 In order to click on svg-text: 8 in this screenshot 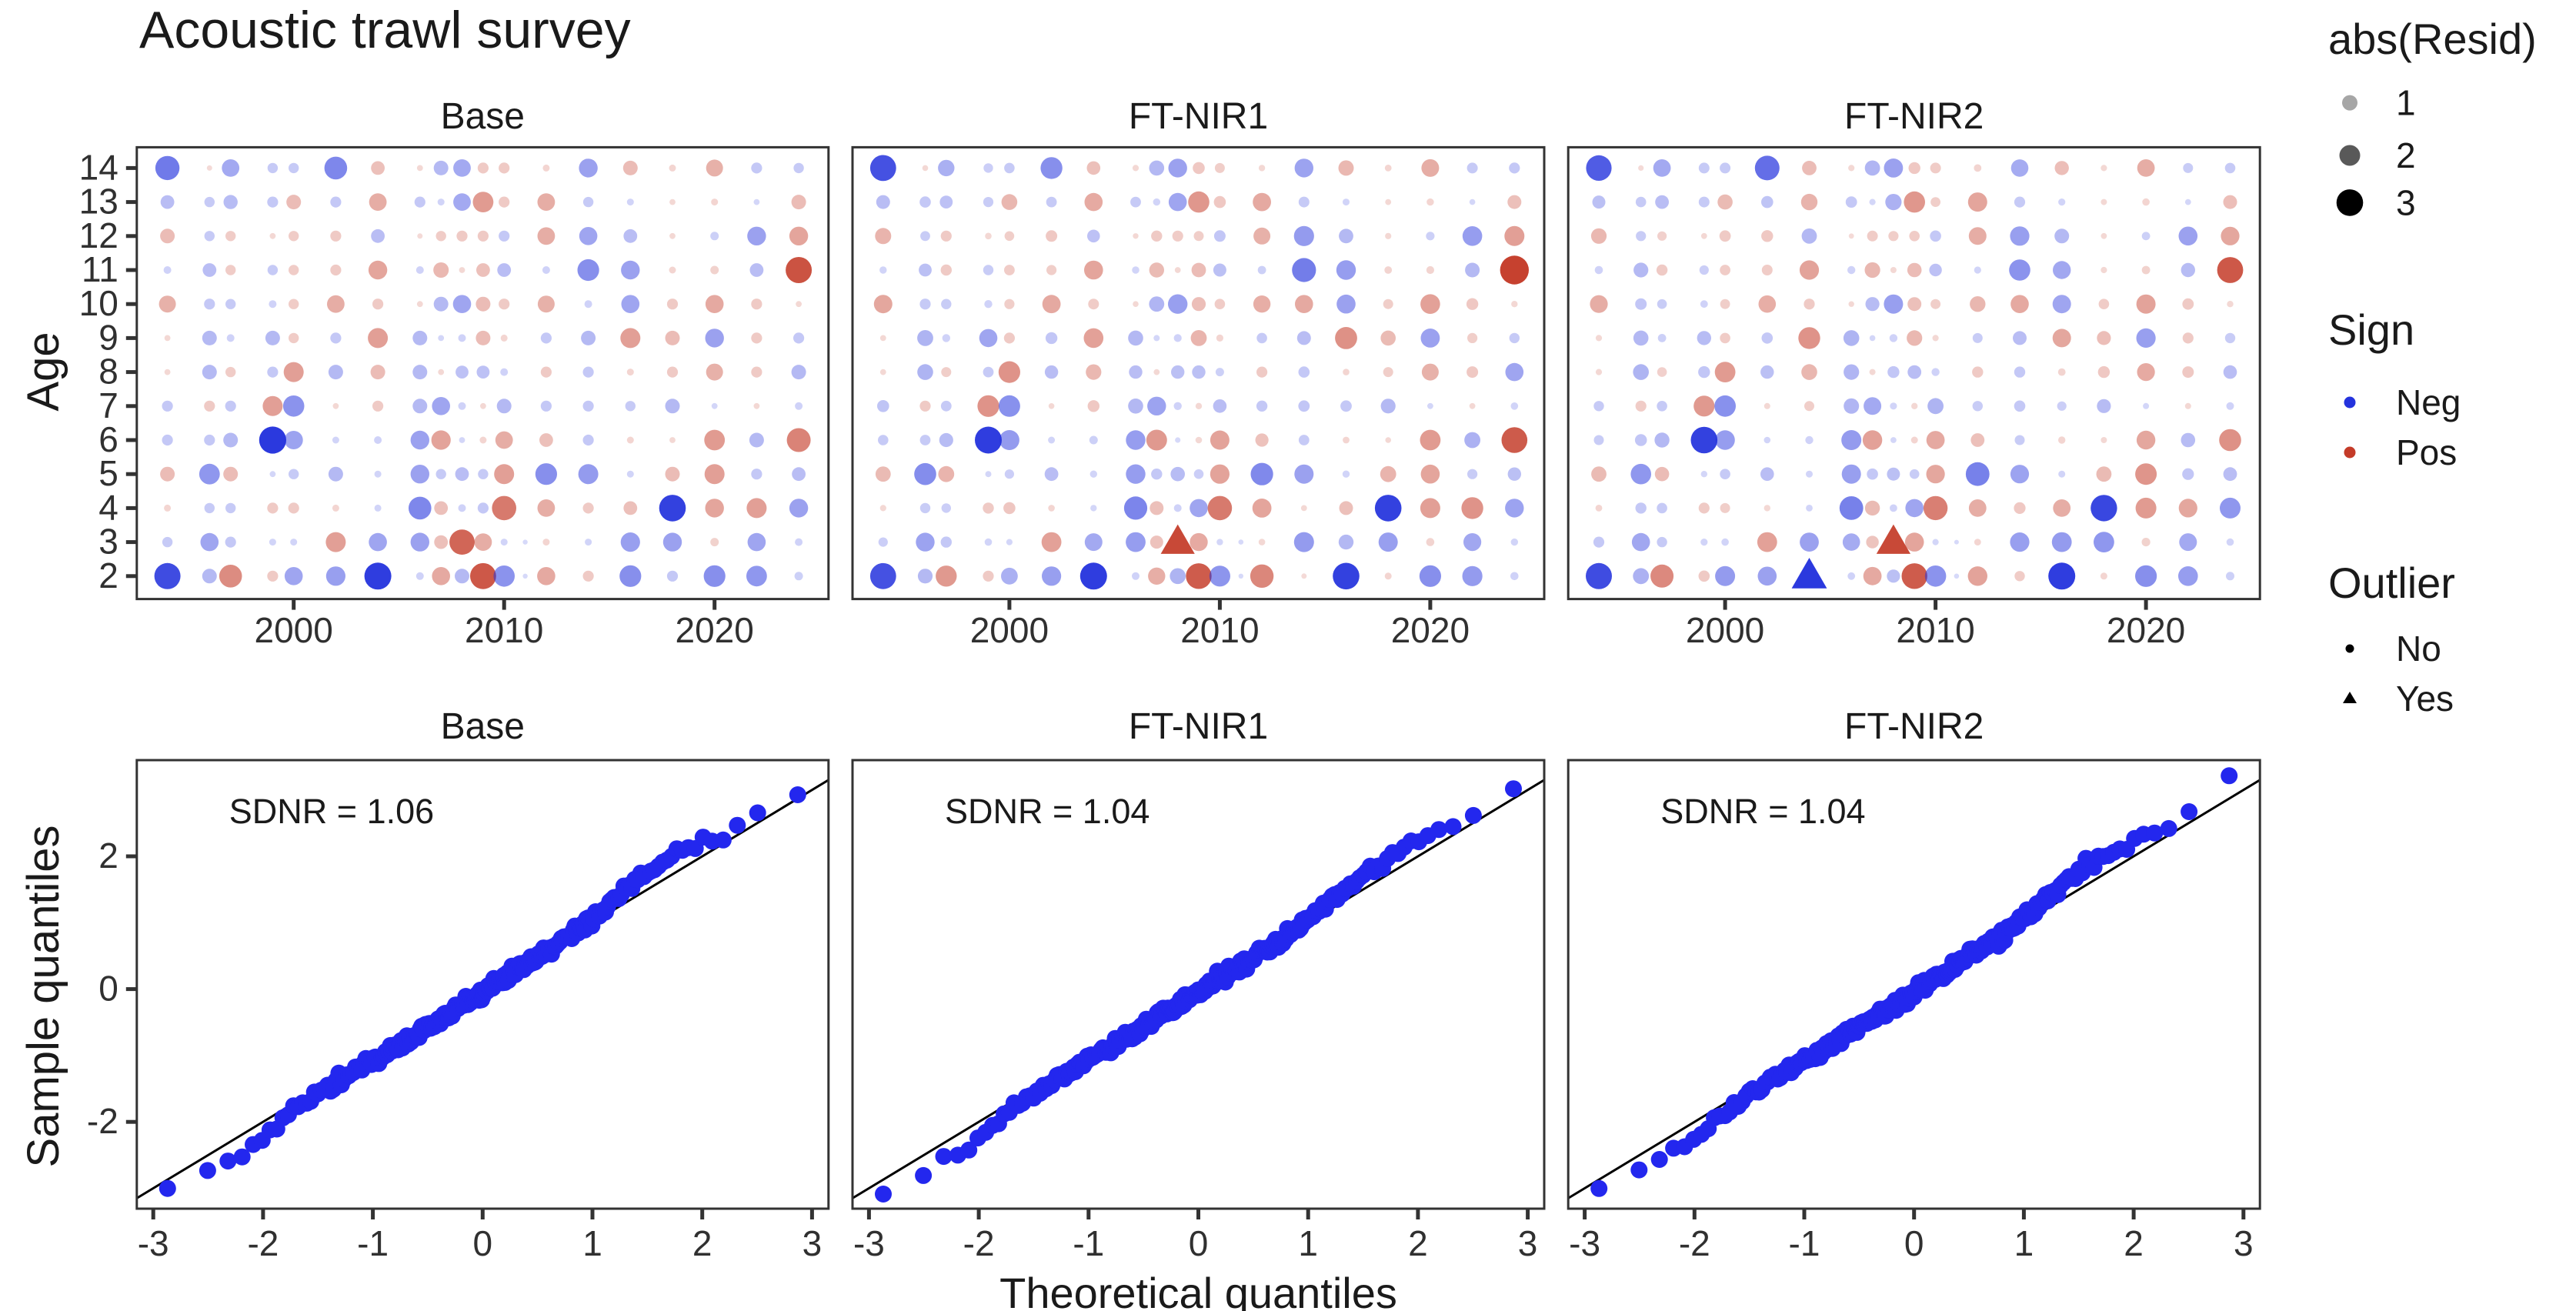, I will do `click(108, 372)`.